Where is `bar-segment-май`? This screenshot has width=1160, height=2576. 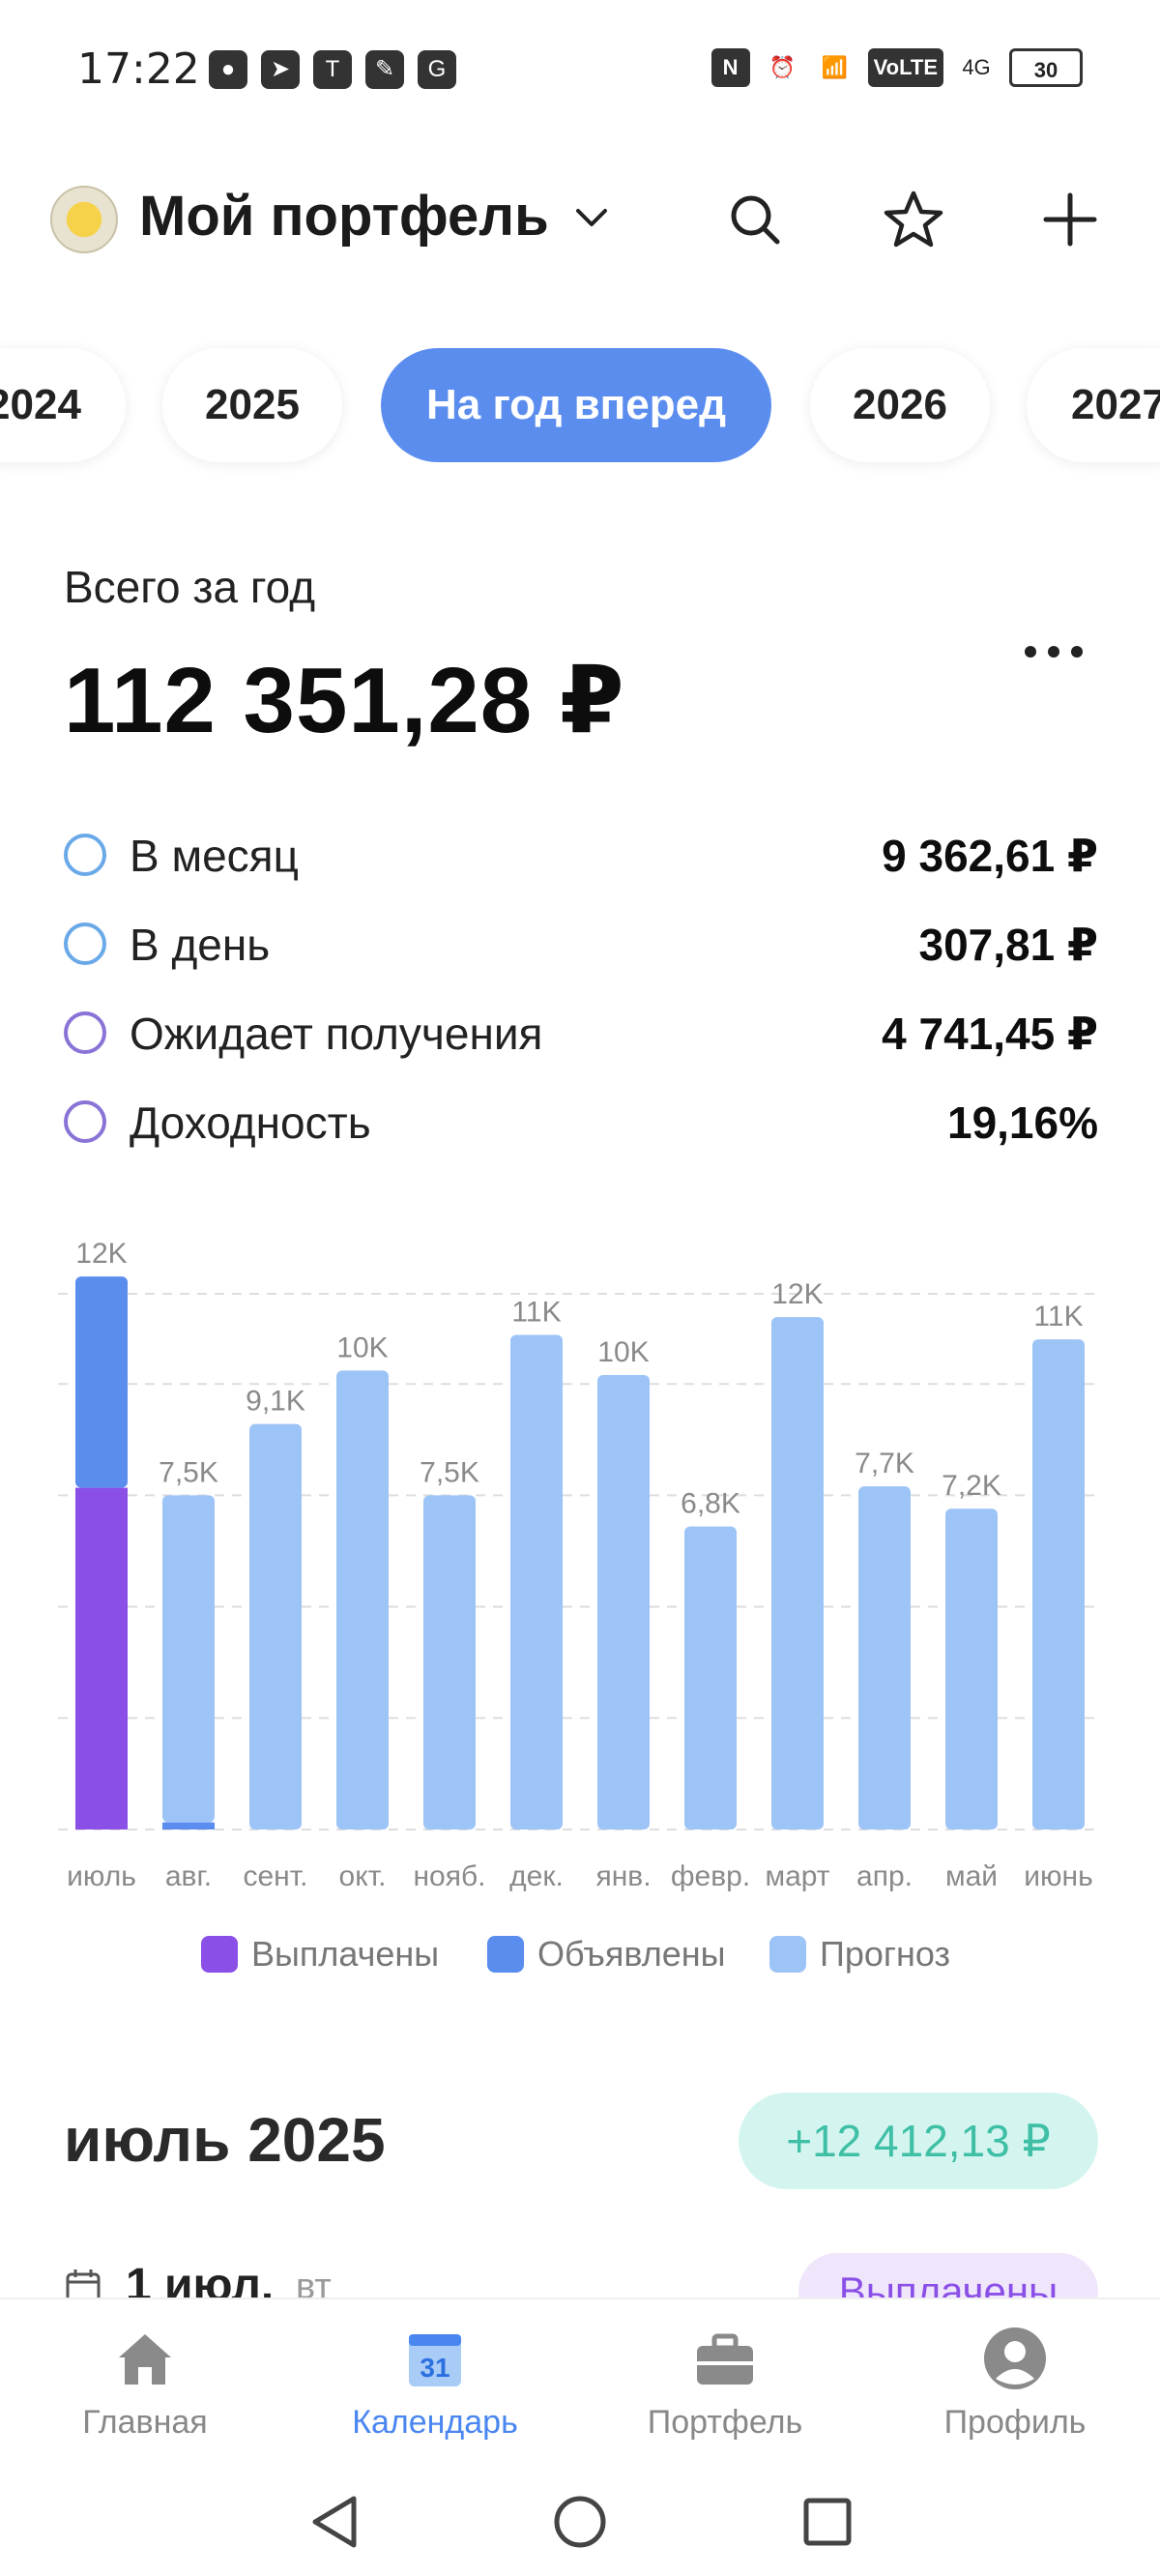 bar-segment-май is located at coordinates (972, 1669).